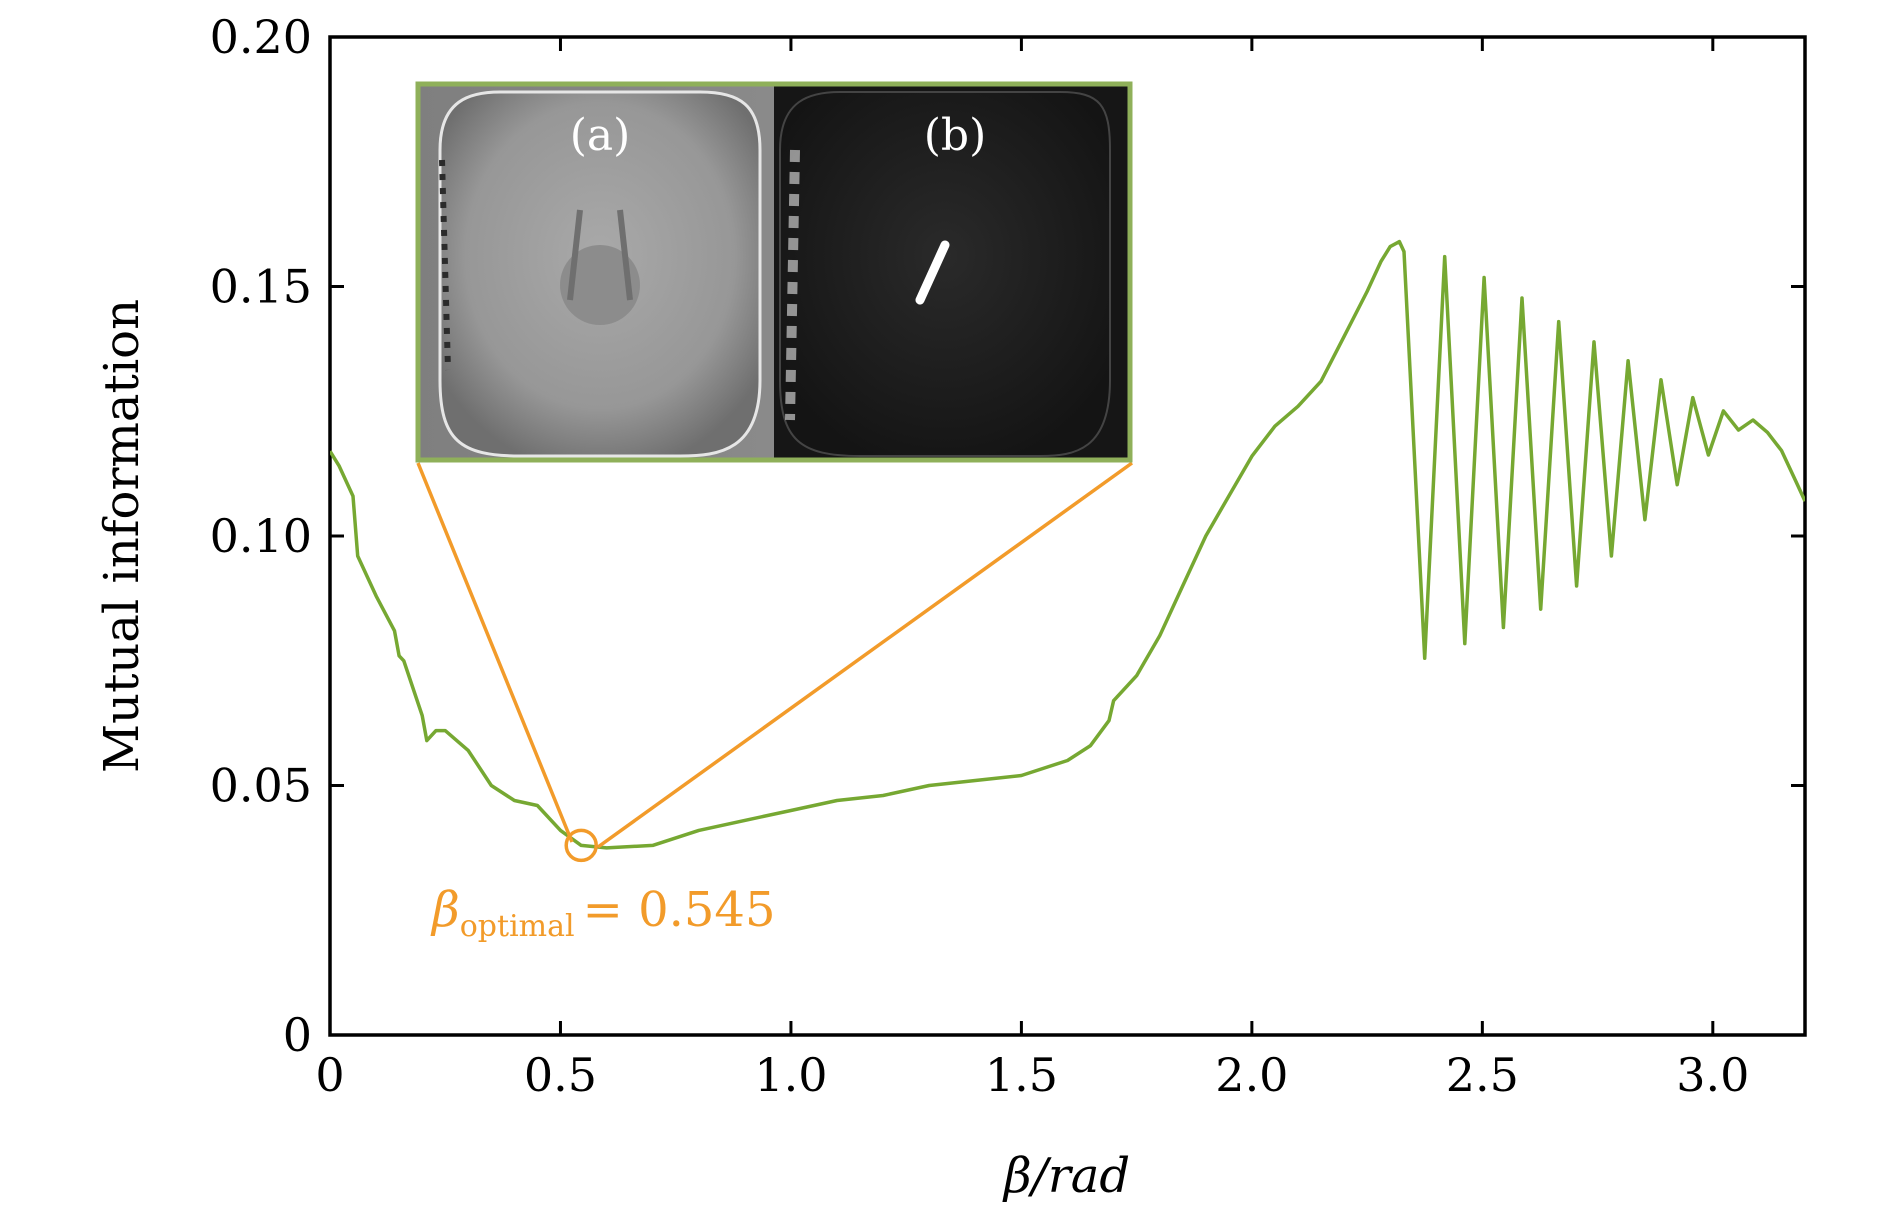 The image size is (1890, 1229). What do you see at coordinates (865, 655) in the screenshot?
I see `inset-connector-right` at bounding box center [865, 655].